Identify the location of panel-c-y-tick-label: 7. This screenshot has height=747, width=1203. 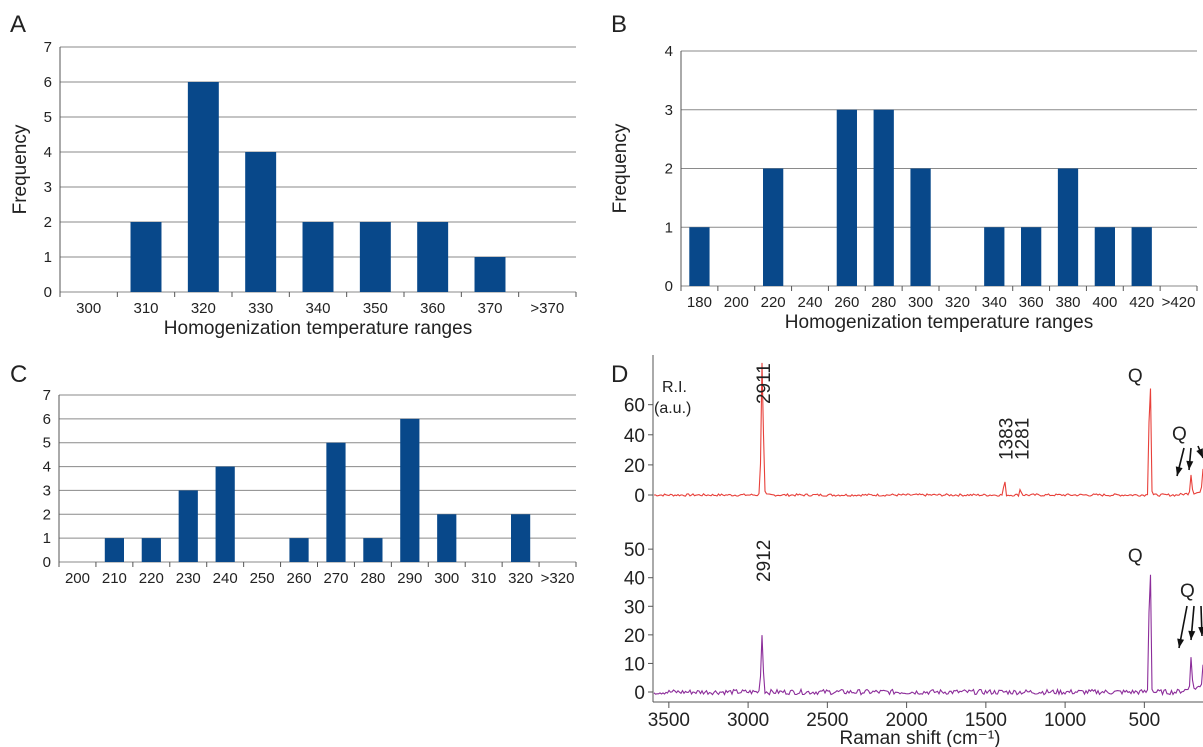
(47, 395).